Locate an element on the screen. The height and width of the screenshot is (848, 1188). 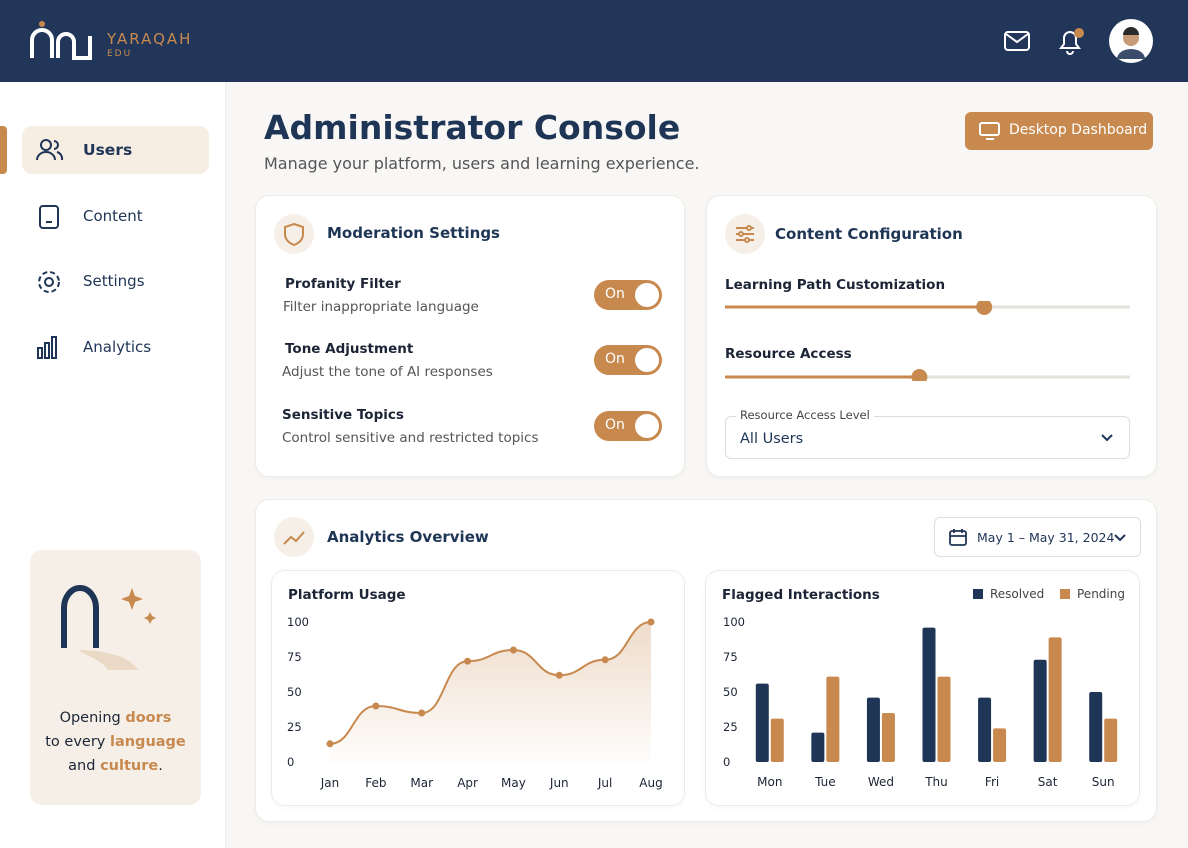
area is located at coordinates (490, 692).